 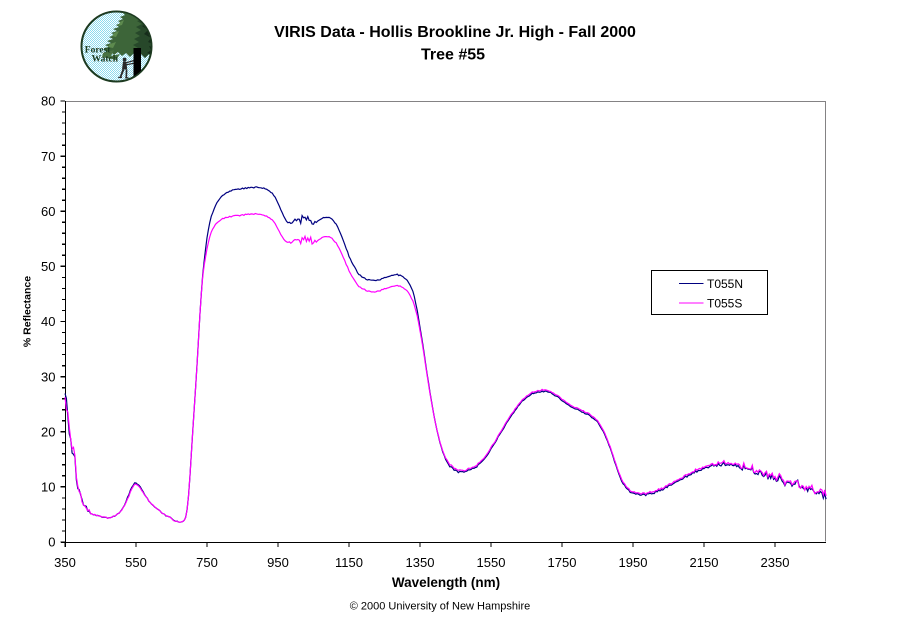 I want to click on svg-text: 1950, so click(x=633, y=562).